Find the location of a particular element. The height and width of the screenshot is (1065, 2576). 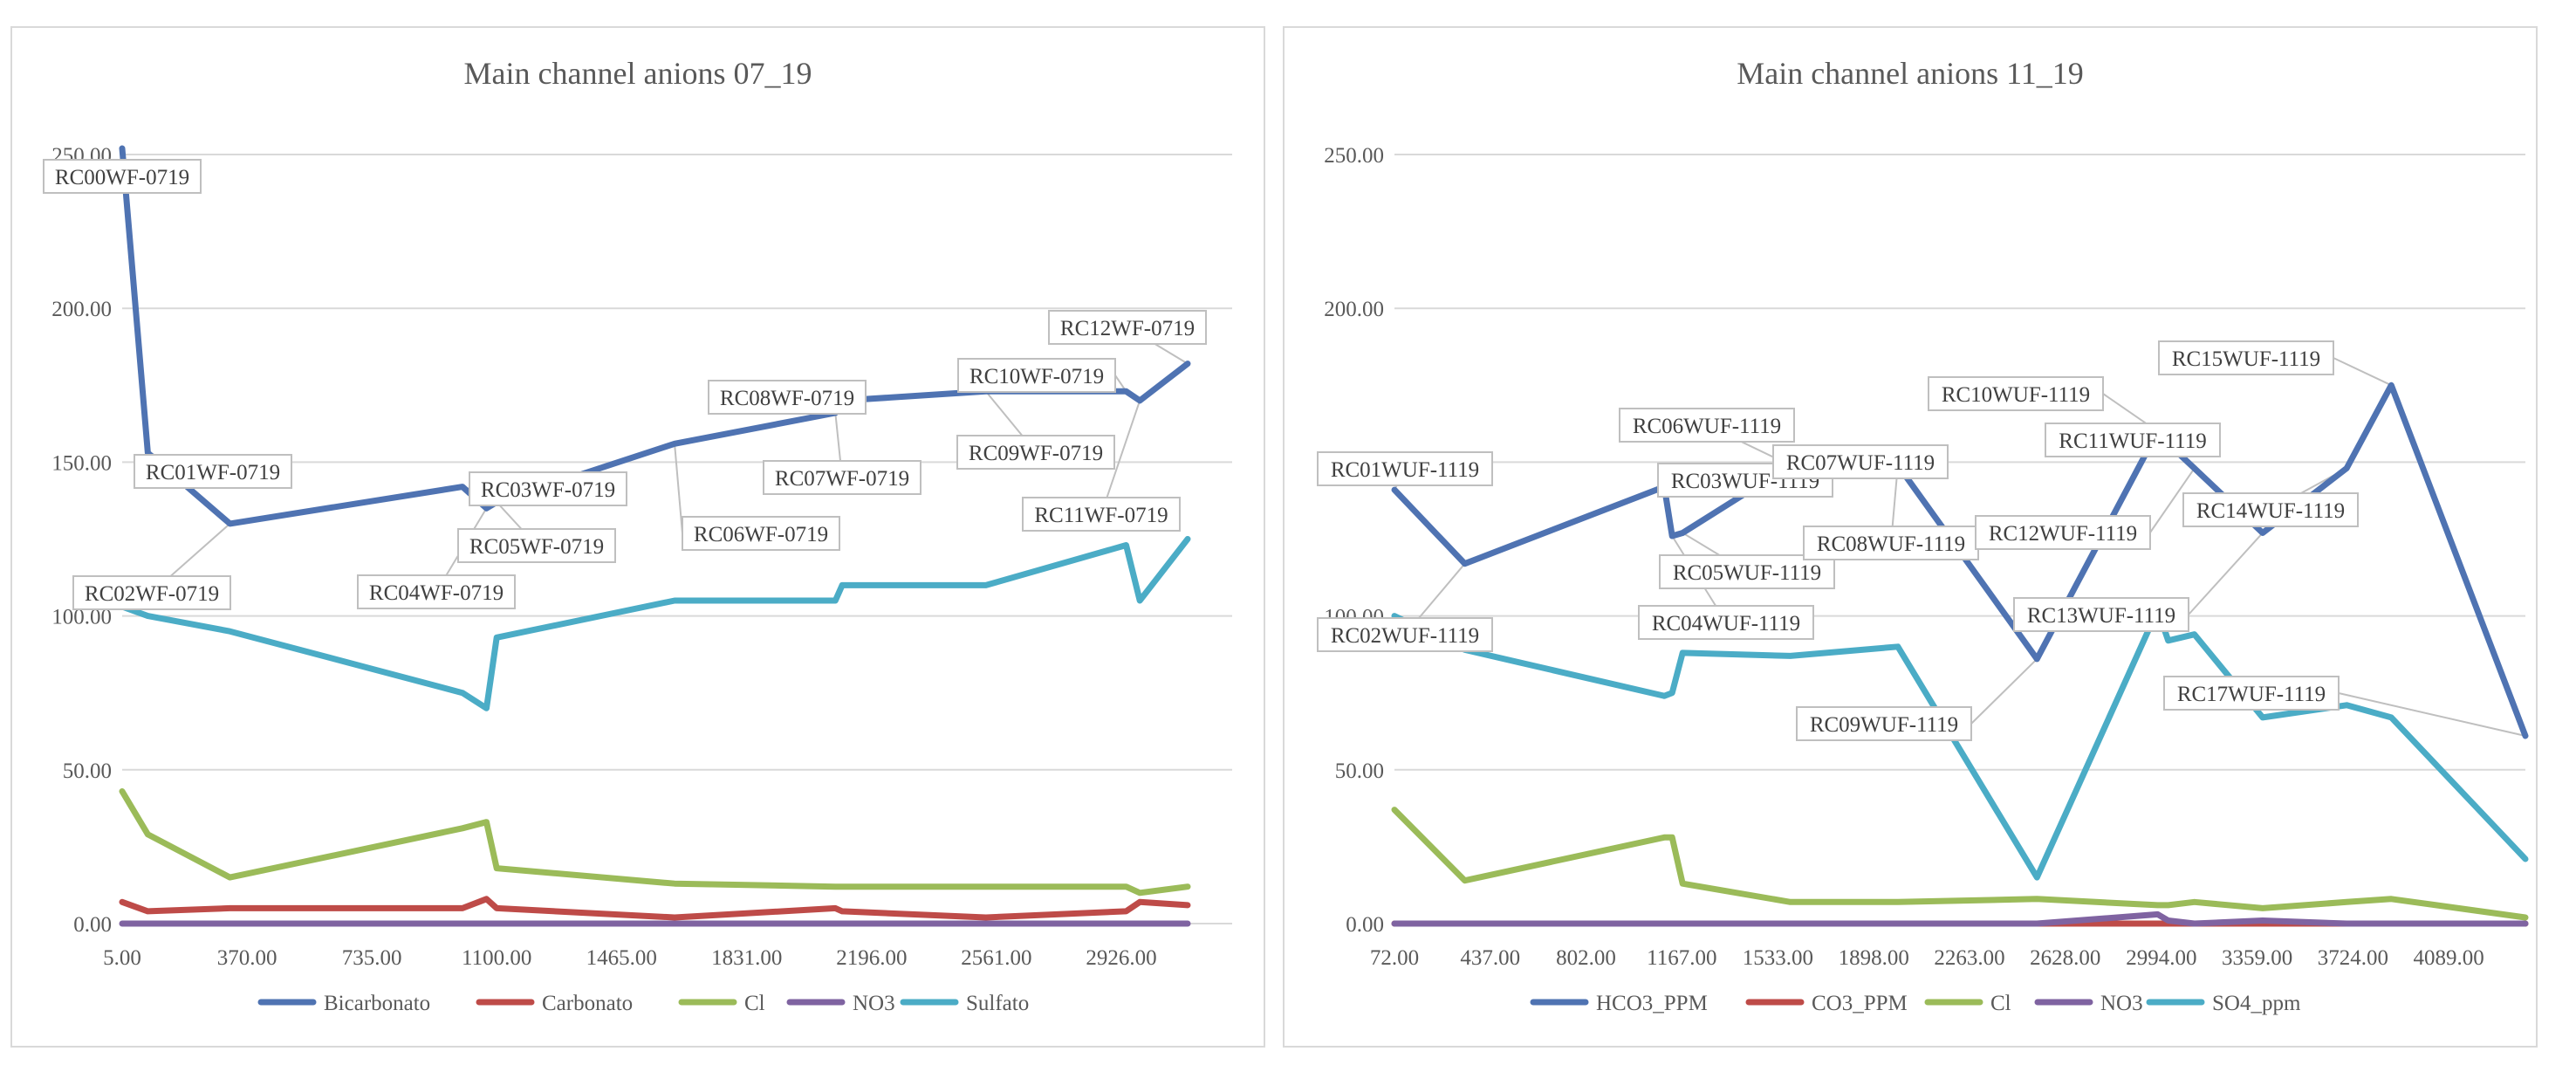

chart-title: Main channel anions 07_19 is located at coordinates (638, 73).